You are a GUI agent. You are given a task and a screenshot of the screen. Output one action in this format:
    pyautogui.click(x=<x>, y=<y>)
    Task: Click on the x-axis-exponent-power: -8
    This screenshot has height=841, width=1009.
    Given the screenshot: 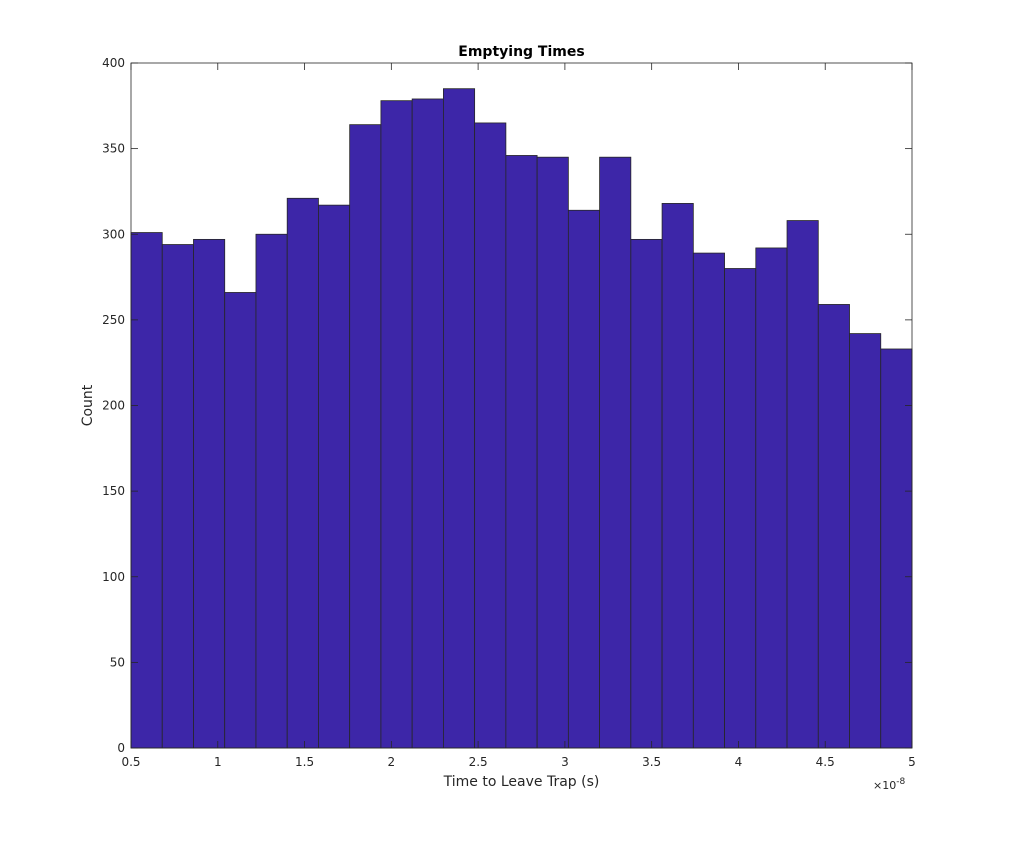 What is the action you would take?
    pyautogui.click(x=900, y=782)
    